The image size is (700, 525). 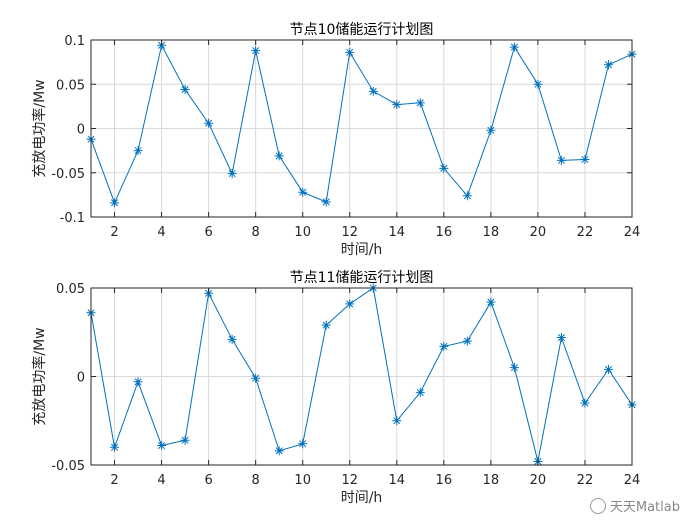 What do you see at coordinates (644, 507) in the screenshot?
I see `watermark-text: 天天Matlab` at bounding box center [644, 507].